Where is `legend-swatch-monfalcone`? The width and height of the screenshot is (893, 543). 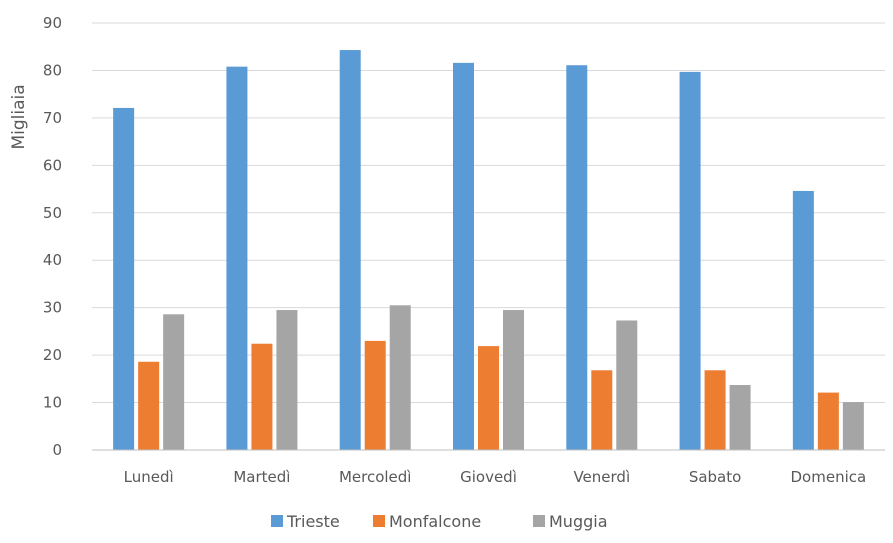
legend-swatch-monfalcone is located at coordinates (379, 521).